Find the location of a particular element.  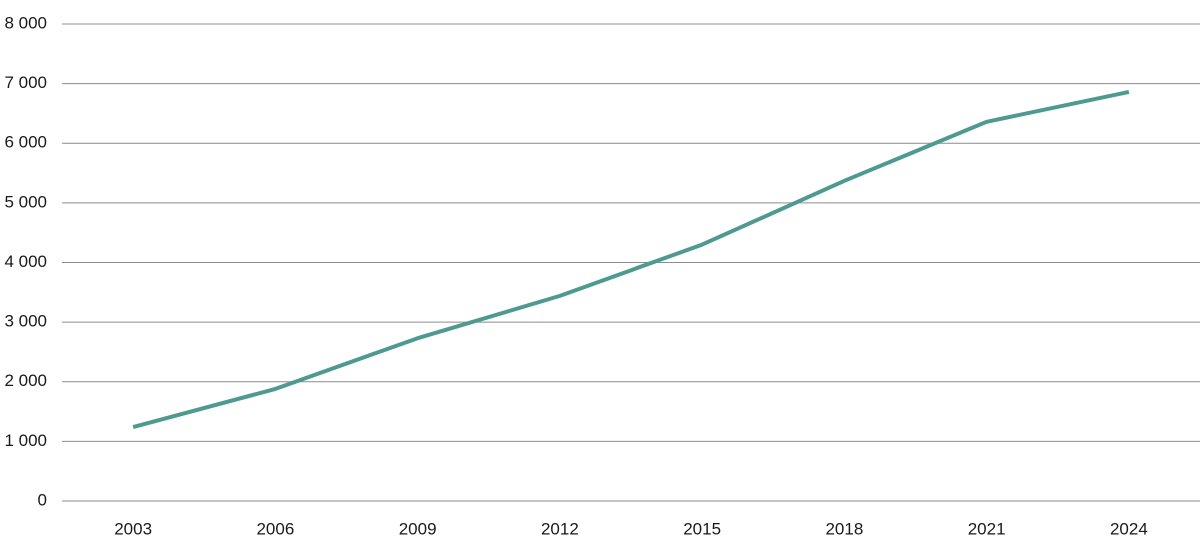

y-tick-label: 4 000 is located at coordinates (25, 261).